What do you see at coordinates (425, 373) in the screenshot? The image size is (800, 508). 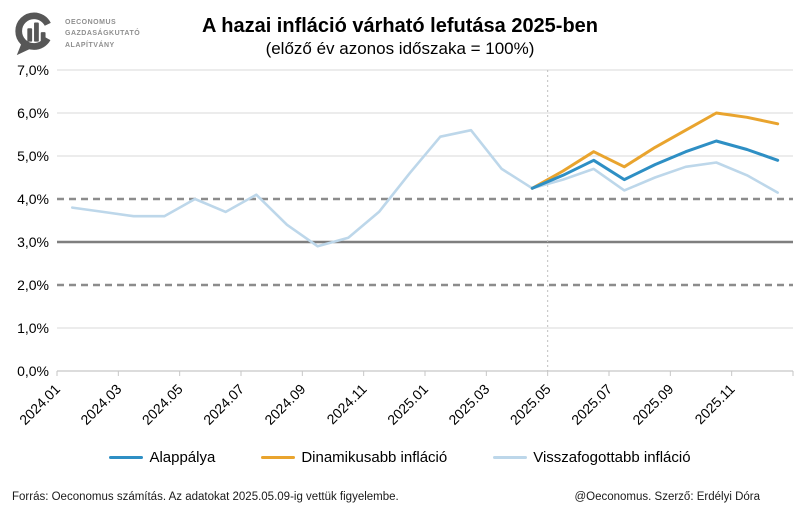 I see `x-axis-ticks` at bounding box center [425, 373].